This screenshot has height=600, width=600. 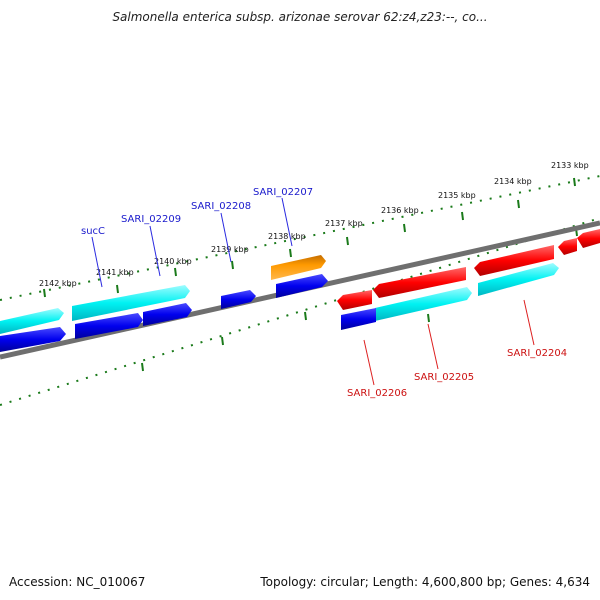 What do you see at coordinates (298, 267) in the screenshot?
I see `gene-feature-orange` at bounding box center [298, 267].